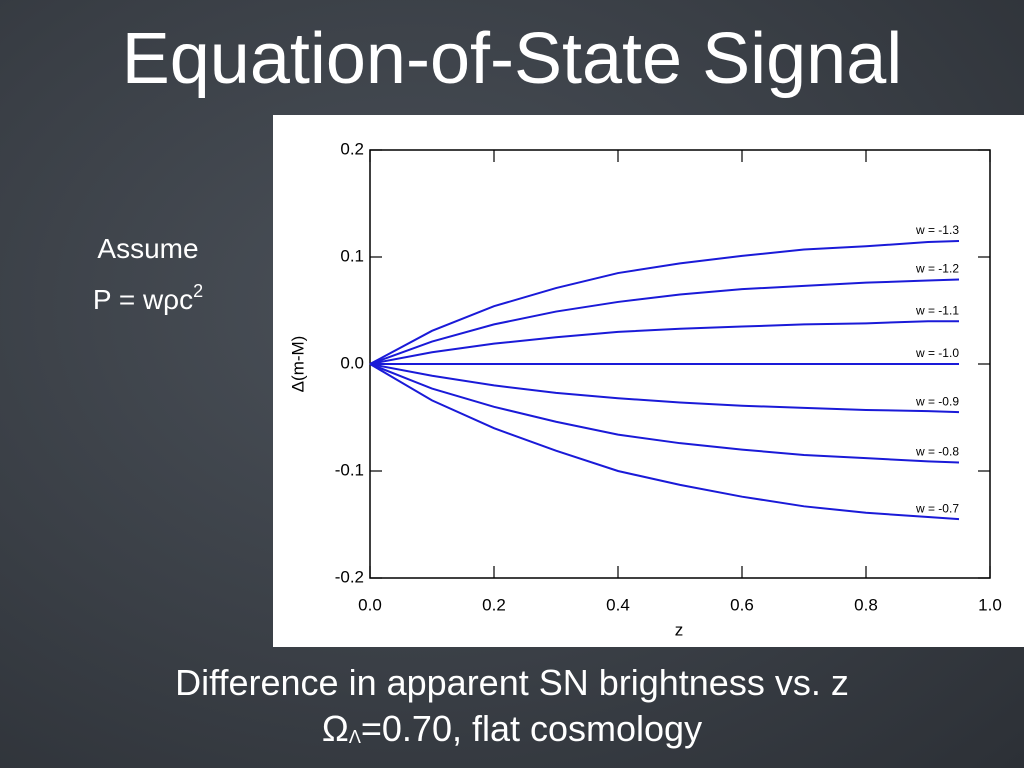 Image resolution: width=1024 pixels, height=768 pixels. What do you see at coordinates (866, 604) in the screenshot?
I see `x-tick-label: 0.8` at bounding box center [866, 604].